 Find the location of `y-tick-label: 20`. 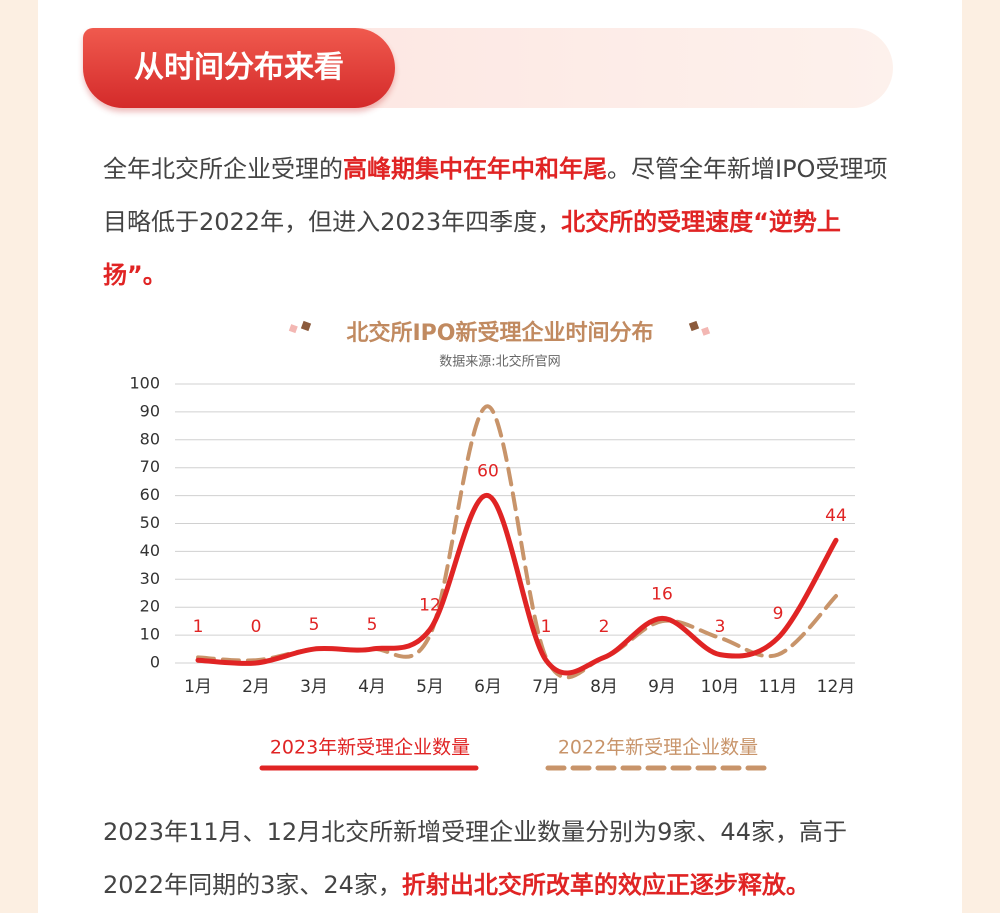

y-tick-label: 20 is located at coordinates (150, 606).